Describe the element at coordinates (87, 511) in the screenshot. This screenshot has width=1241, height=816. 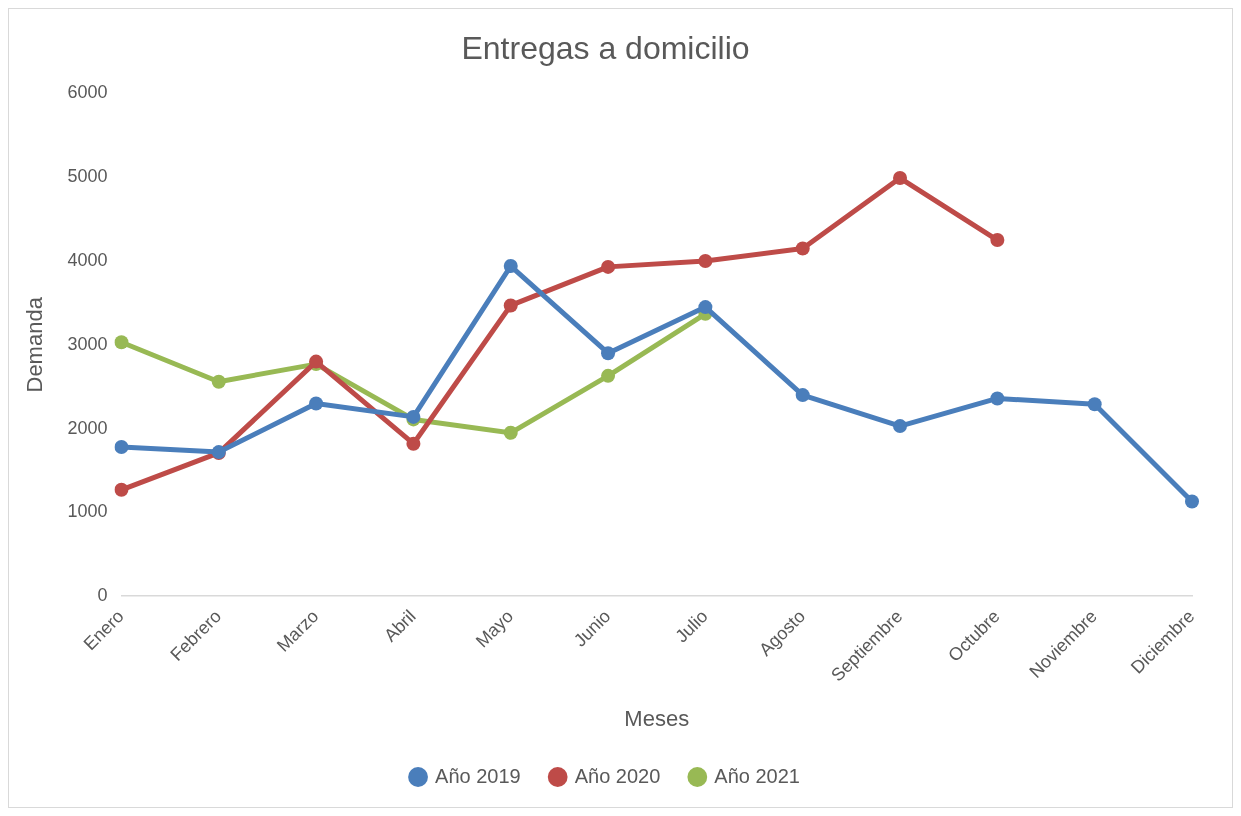
I see `y-tick-label: 1000` at that location.